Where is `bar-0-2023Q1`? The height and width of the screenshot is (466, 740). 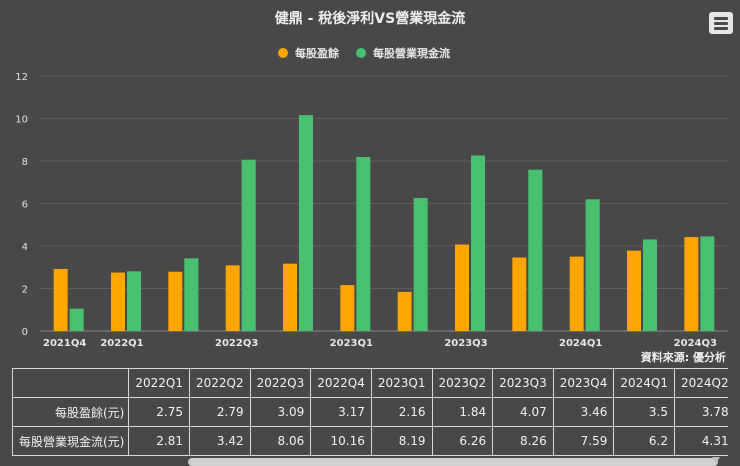 bar-0-2023Q1 is located at coordinates (347, 308).